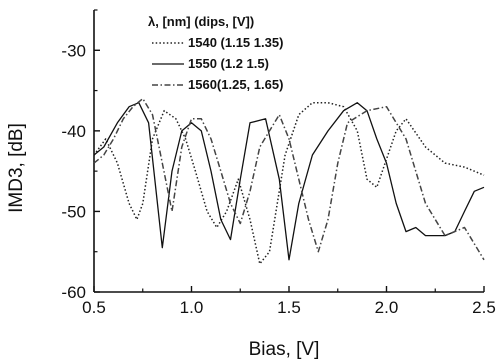  I want to click on x-tick-label: 1.0, so click(192, 307).